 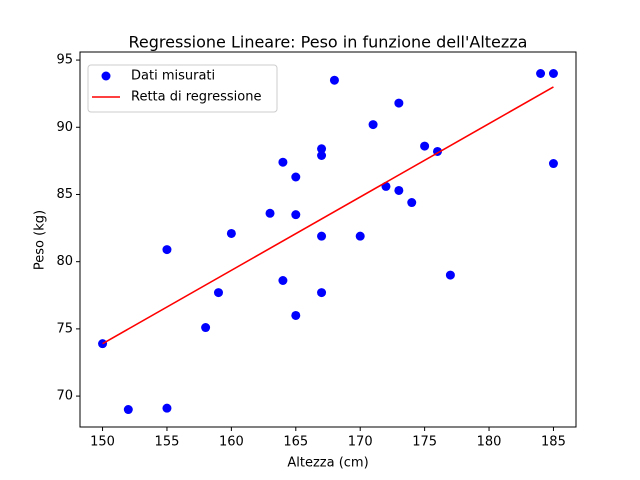 I want to click on legend-marker, so click(x=106, y=76).